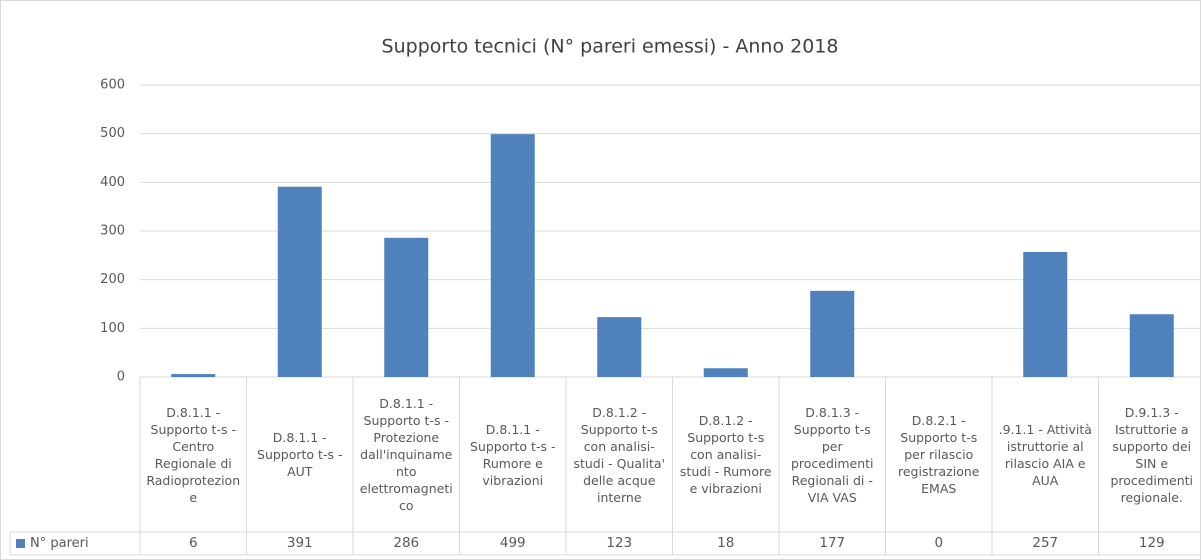 Image resolution: width=1201 pixels, height=560 pixels. I want to click on table-value: 6, so click(193, 543).